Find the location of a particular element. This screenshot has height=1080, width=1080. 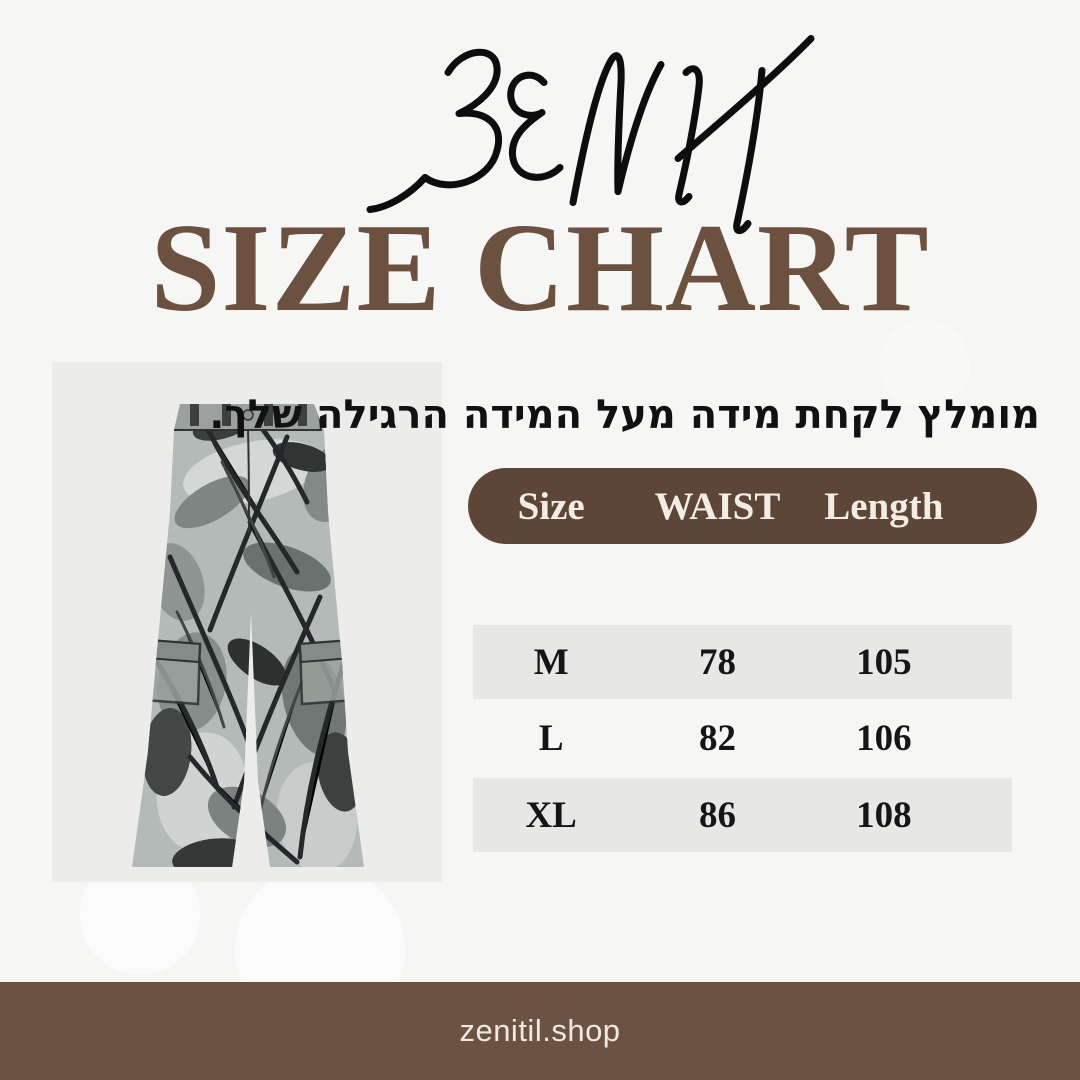

footer-bar: zenitil.shop is located at coordinates (540, 1031).